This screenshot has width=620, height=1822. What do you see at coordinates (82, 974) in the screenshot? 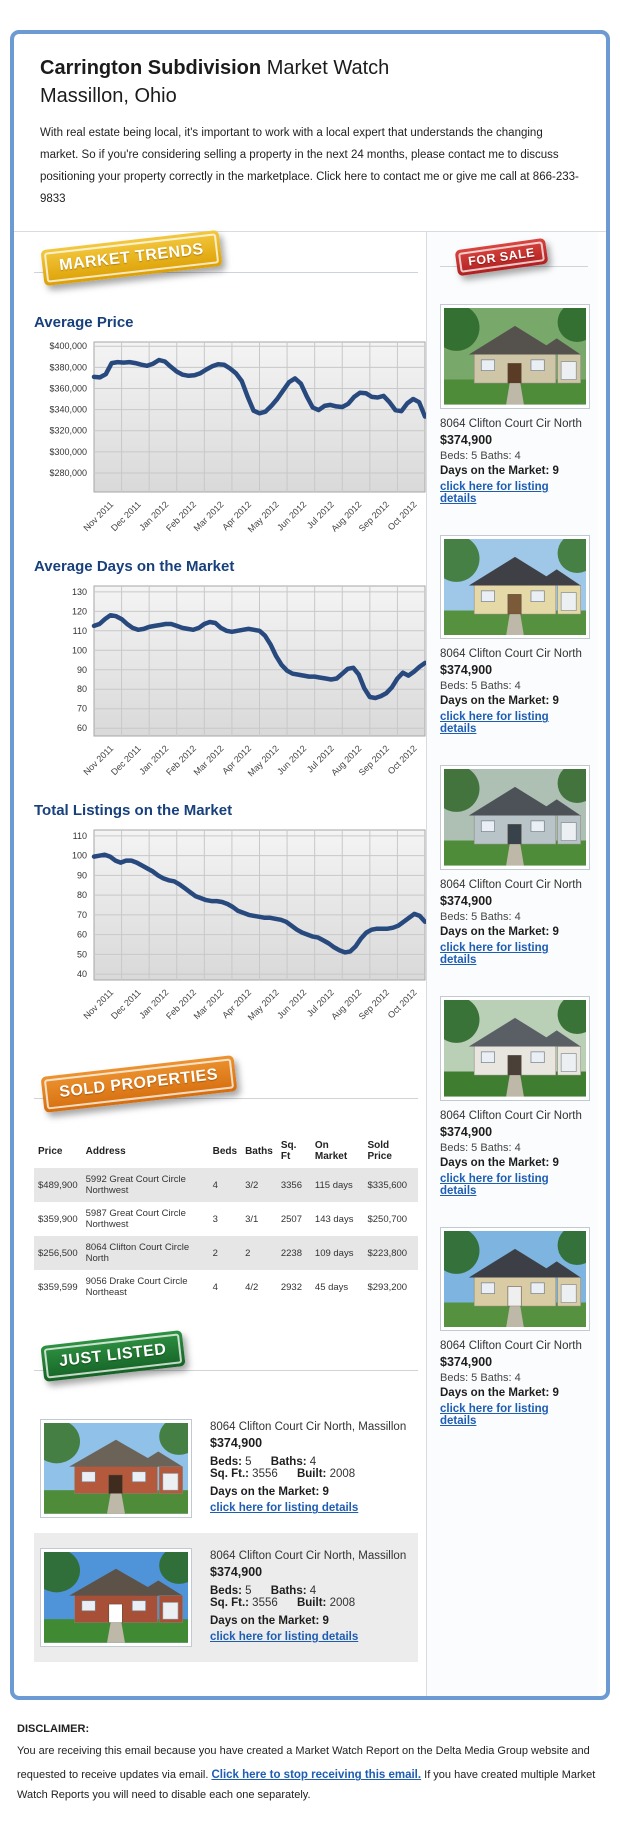
I see `svg-text: 40` at bounding box center [82, 974].